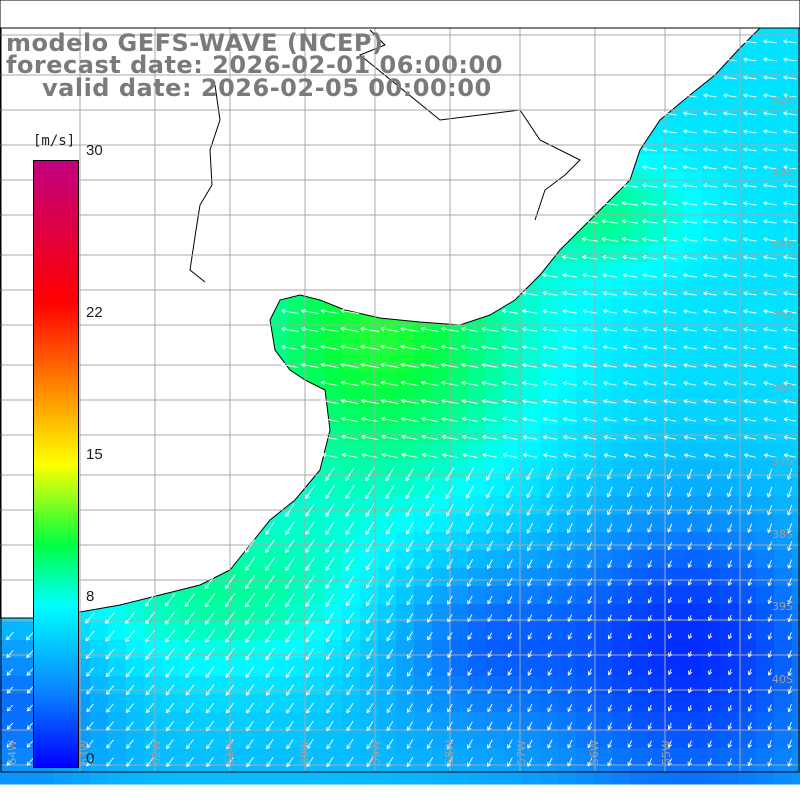  Describe the element at coordinates (94, 454) in the screenshot. I see `colorbar-tick-label: 15` at that location.